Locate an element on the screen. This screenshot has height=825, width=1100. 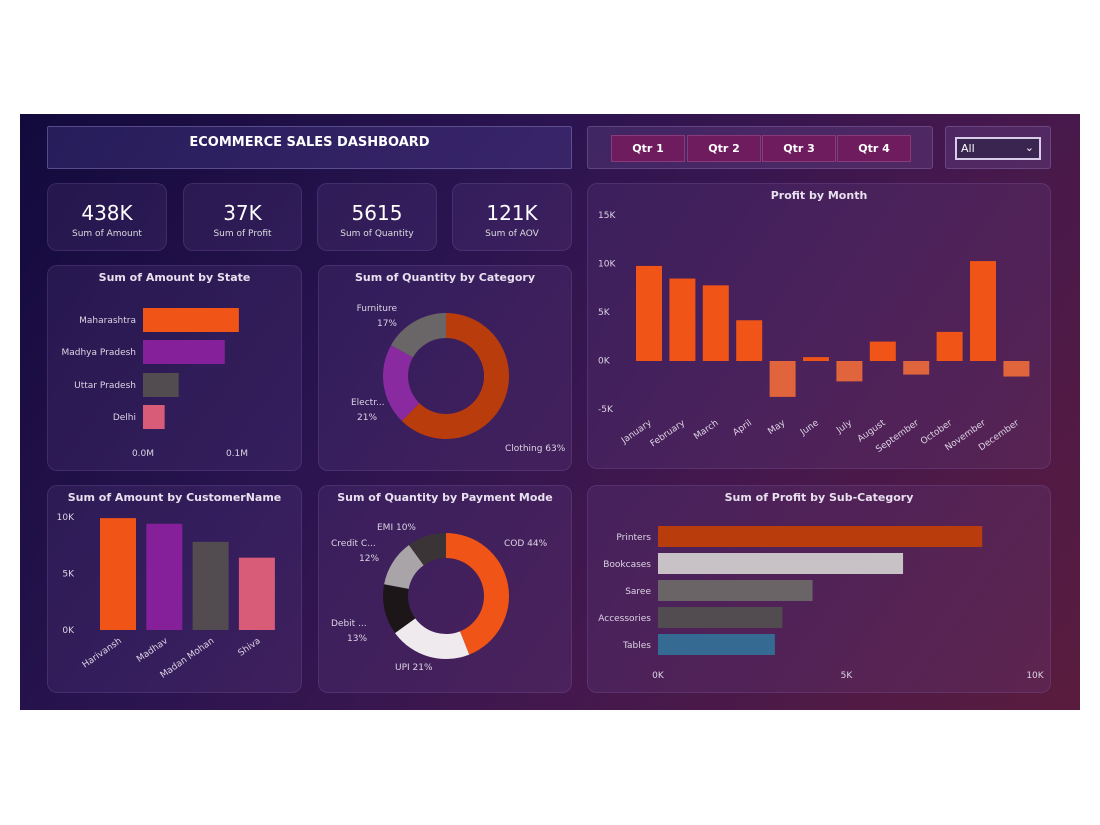
kpi-value: 438K is located at coordinates (107, 213).